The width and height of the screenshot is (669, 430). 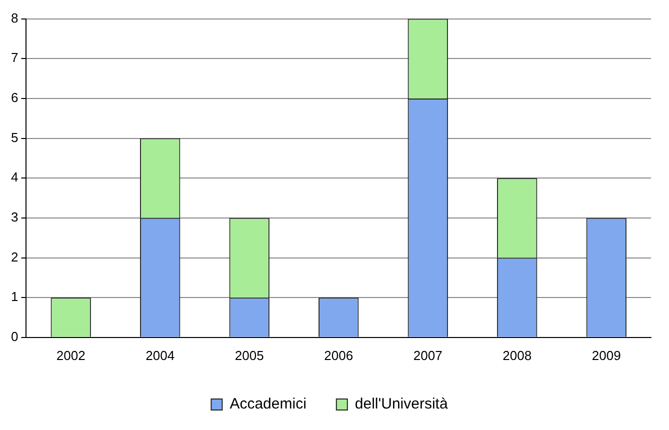 What do you see at coordinates (14, 177) in the screenshot?
I see `y-tick-label: 4` at bounding box center [14, 177].